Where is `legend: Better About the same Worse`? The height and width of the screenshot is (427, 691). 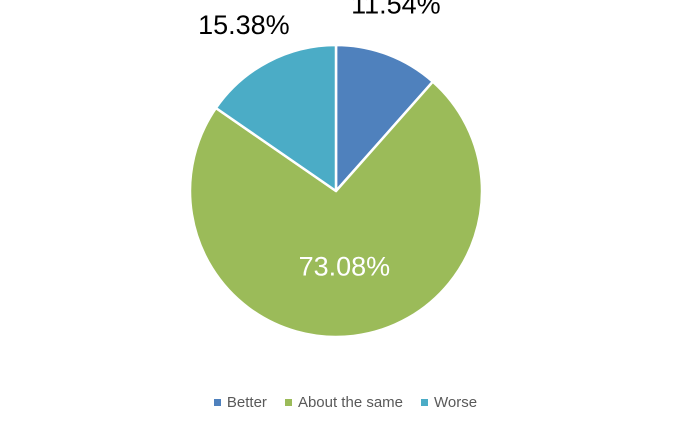
legend: Better About the same Worse is located at coordinates (345, 402).